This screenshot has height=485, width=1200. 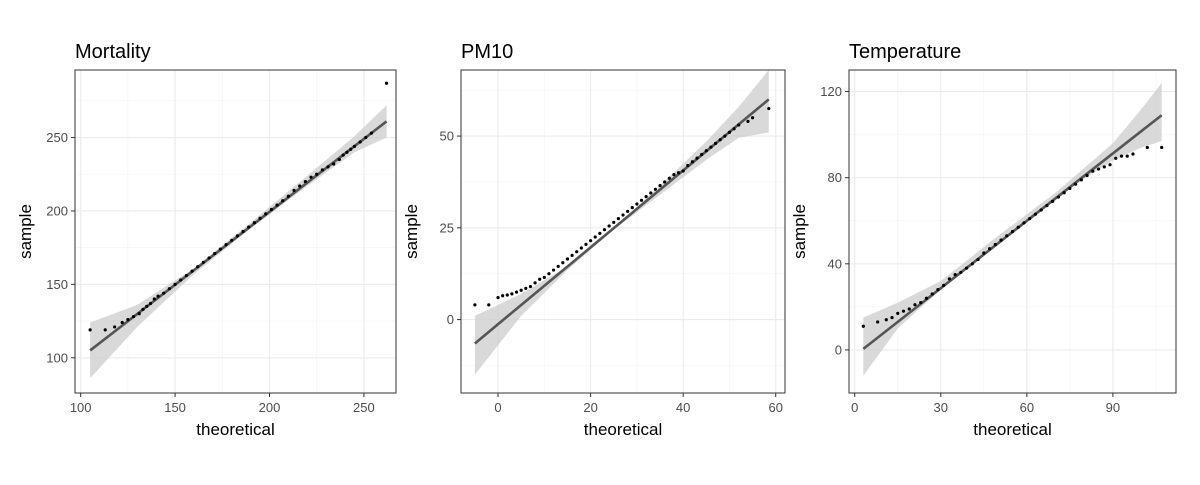 I want to click on y-tick-label: 0, so click(x=450, y=319).